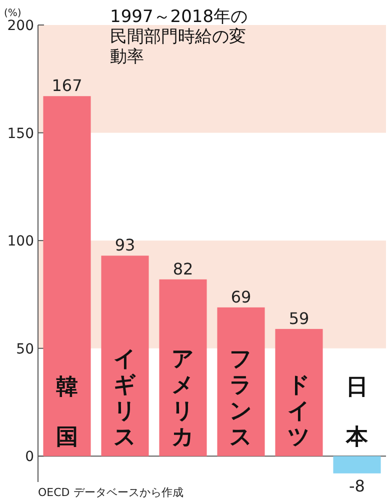 The image size is (390, 500). What do you see at coordinates (29, 457) in the screenshot?
I see `y-tick-label: 0` at bounding box center [29, 457].